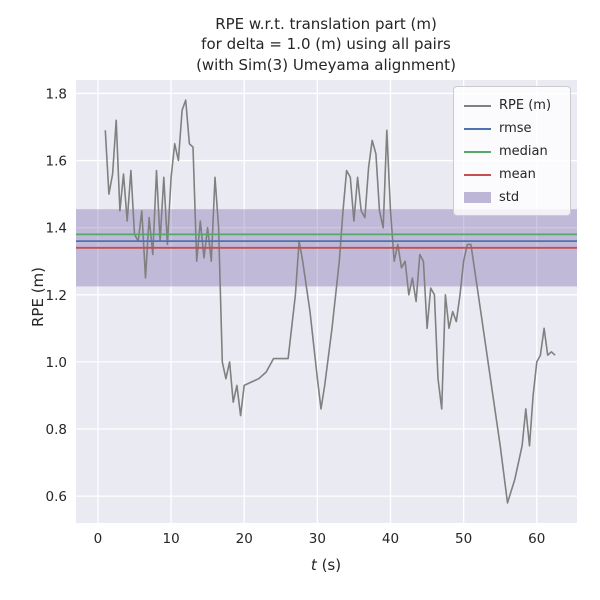 This screenshot has width=600, height=600. Describe the element at coordinates (170, 539) in the screenshot. I see `x-tick-label: 10` at that location.